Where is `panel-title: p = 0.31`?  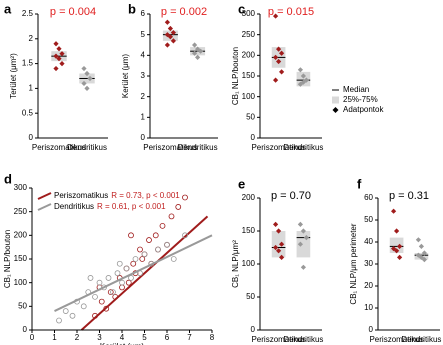
panel-title: p = 0.31 is located at coordinates (409, 196).